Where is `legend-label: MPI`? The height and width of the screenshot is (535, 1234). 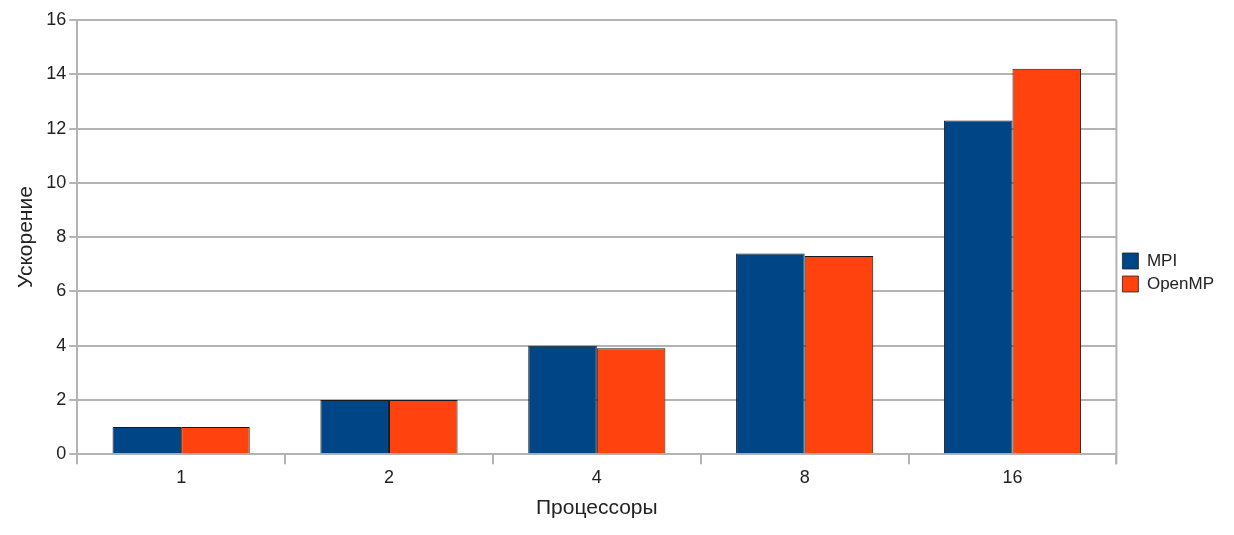 legend-label: MPI is located at coordinates (1162, 260).